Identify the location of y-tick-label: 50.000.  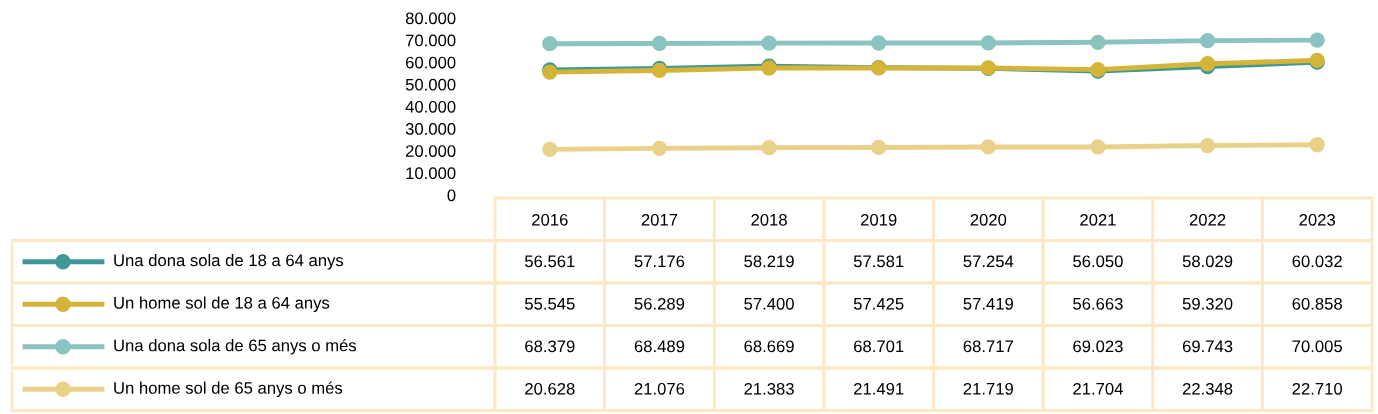
(430, 84).